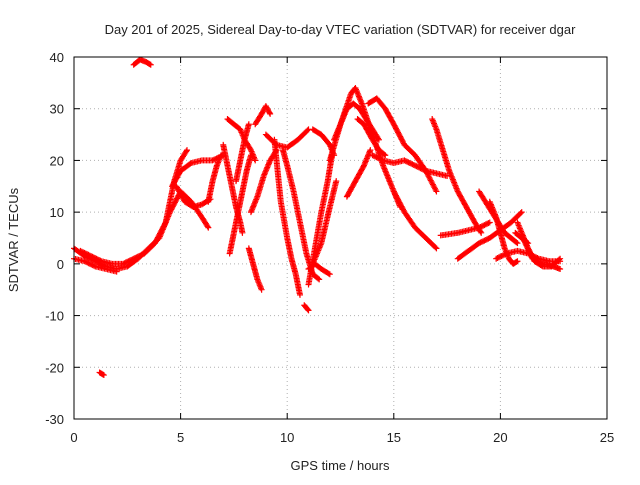 The width and height of the screenshot is (640, 485). Describe the element at coordinates (57, 212) in the screenshot. I see `y-tick-label: 10` at that location.